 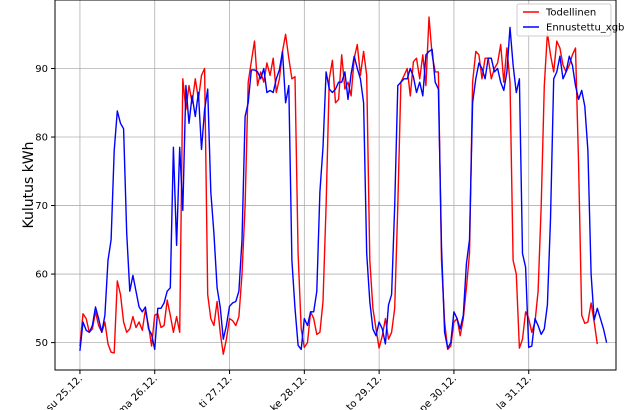 I want to click on y-tick-label: 80, so click(x=41, y=138).